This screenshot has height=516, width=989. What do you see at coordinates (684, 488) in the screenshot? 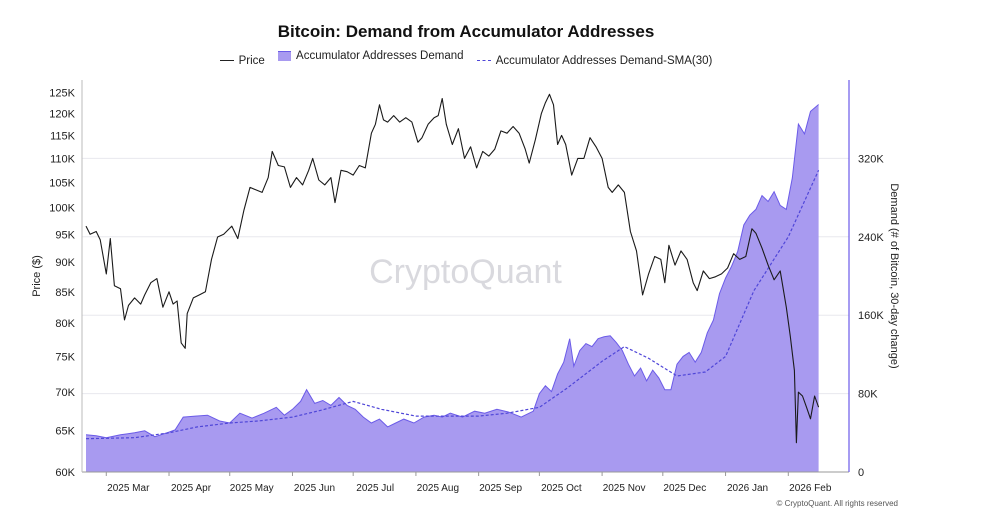
I see `x-tick-label: 2025 Dec` at bounding box center [684, 488].